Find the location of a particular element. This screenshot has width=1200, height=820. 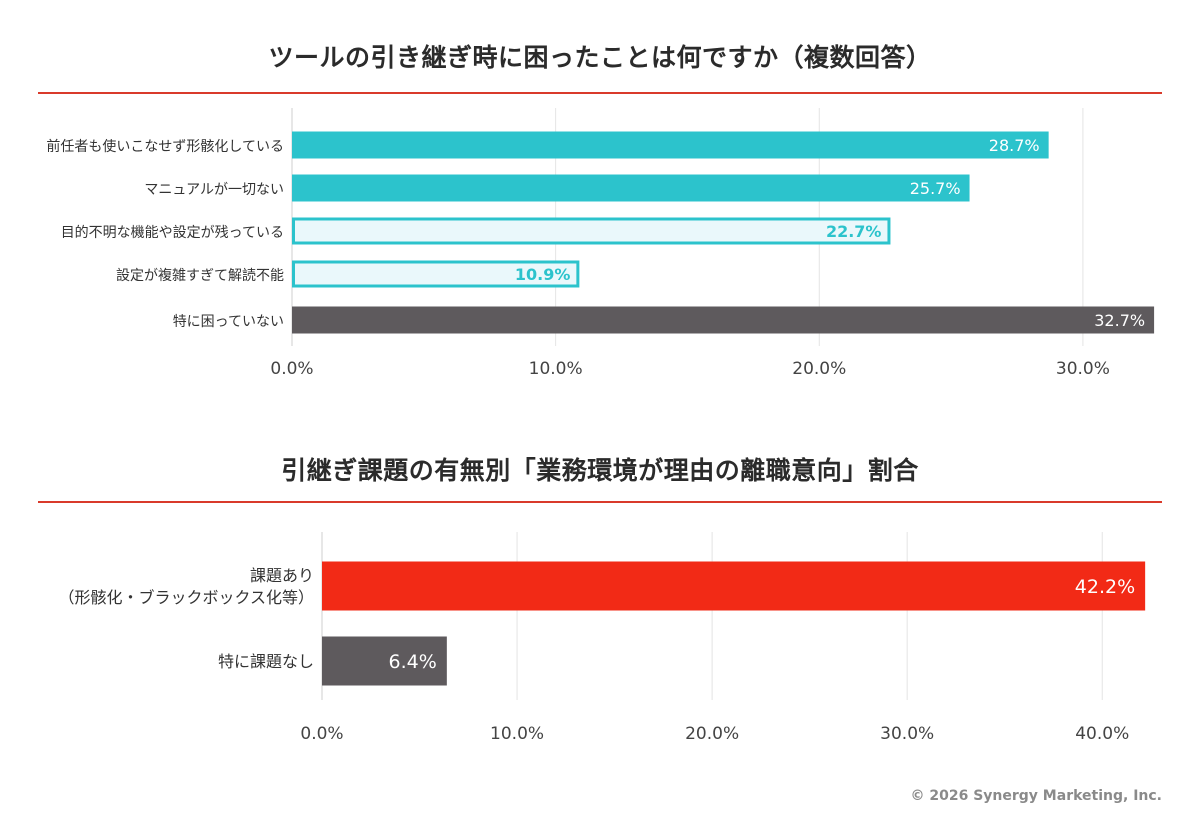

chart1-category-label: 特に困っていない is located at coordinates (228, 322).